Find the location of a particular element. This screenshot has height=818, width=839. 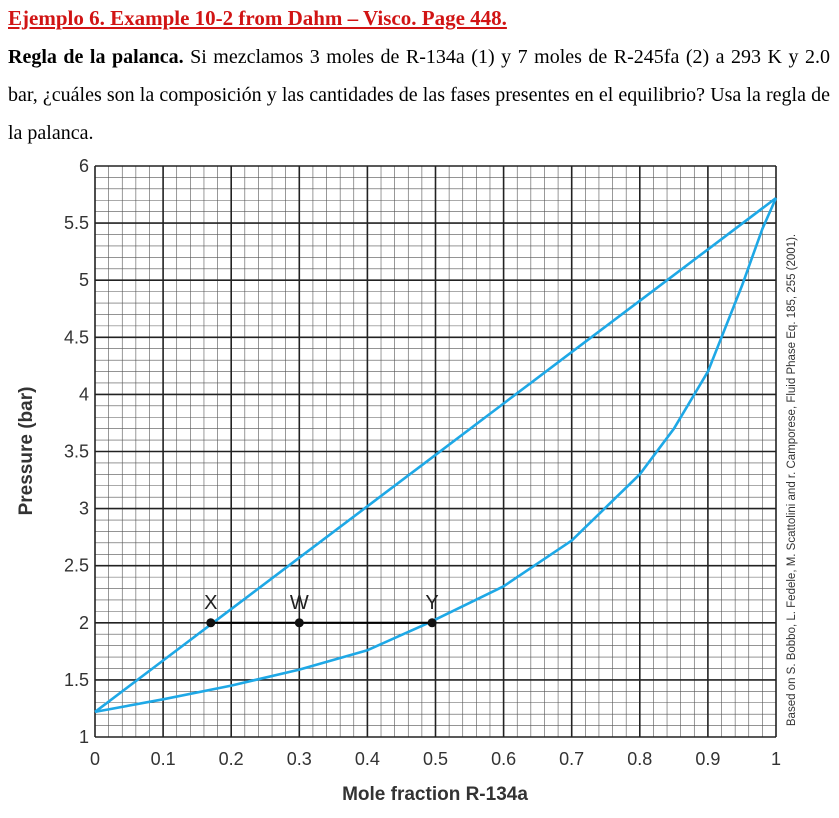

x-tick-label: 0.9 is located at coordinates (707, 759).